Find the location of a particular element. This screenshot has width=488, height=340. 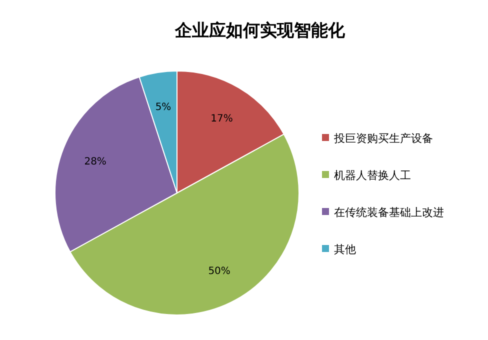

legend-label: 在传统装备基础上改进 is located at coordinates (389, 212).